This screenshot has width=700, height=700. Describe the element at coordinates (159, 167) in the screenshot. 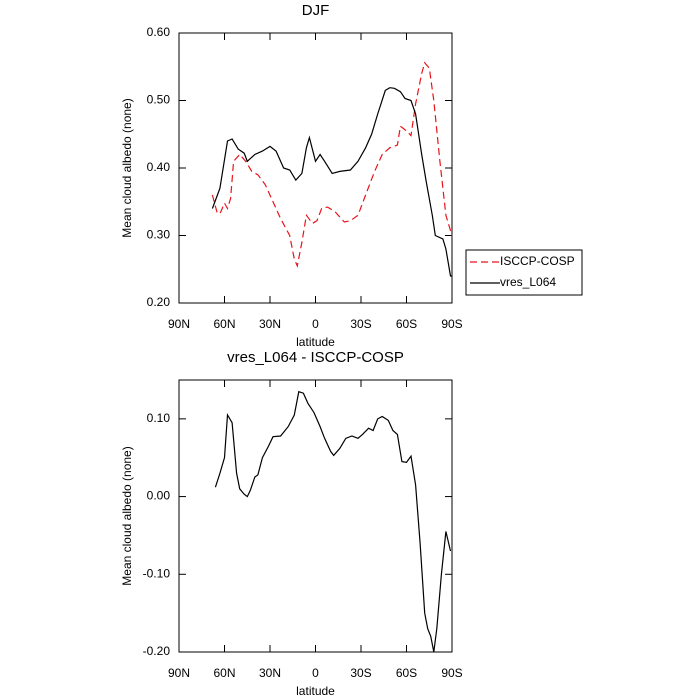

I see `y-tick-label: 0.40` at that location.